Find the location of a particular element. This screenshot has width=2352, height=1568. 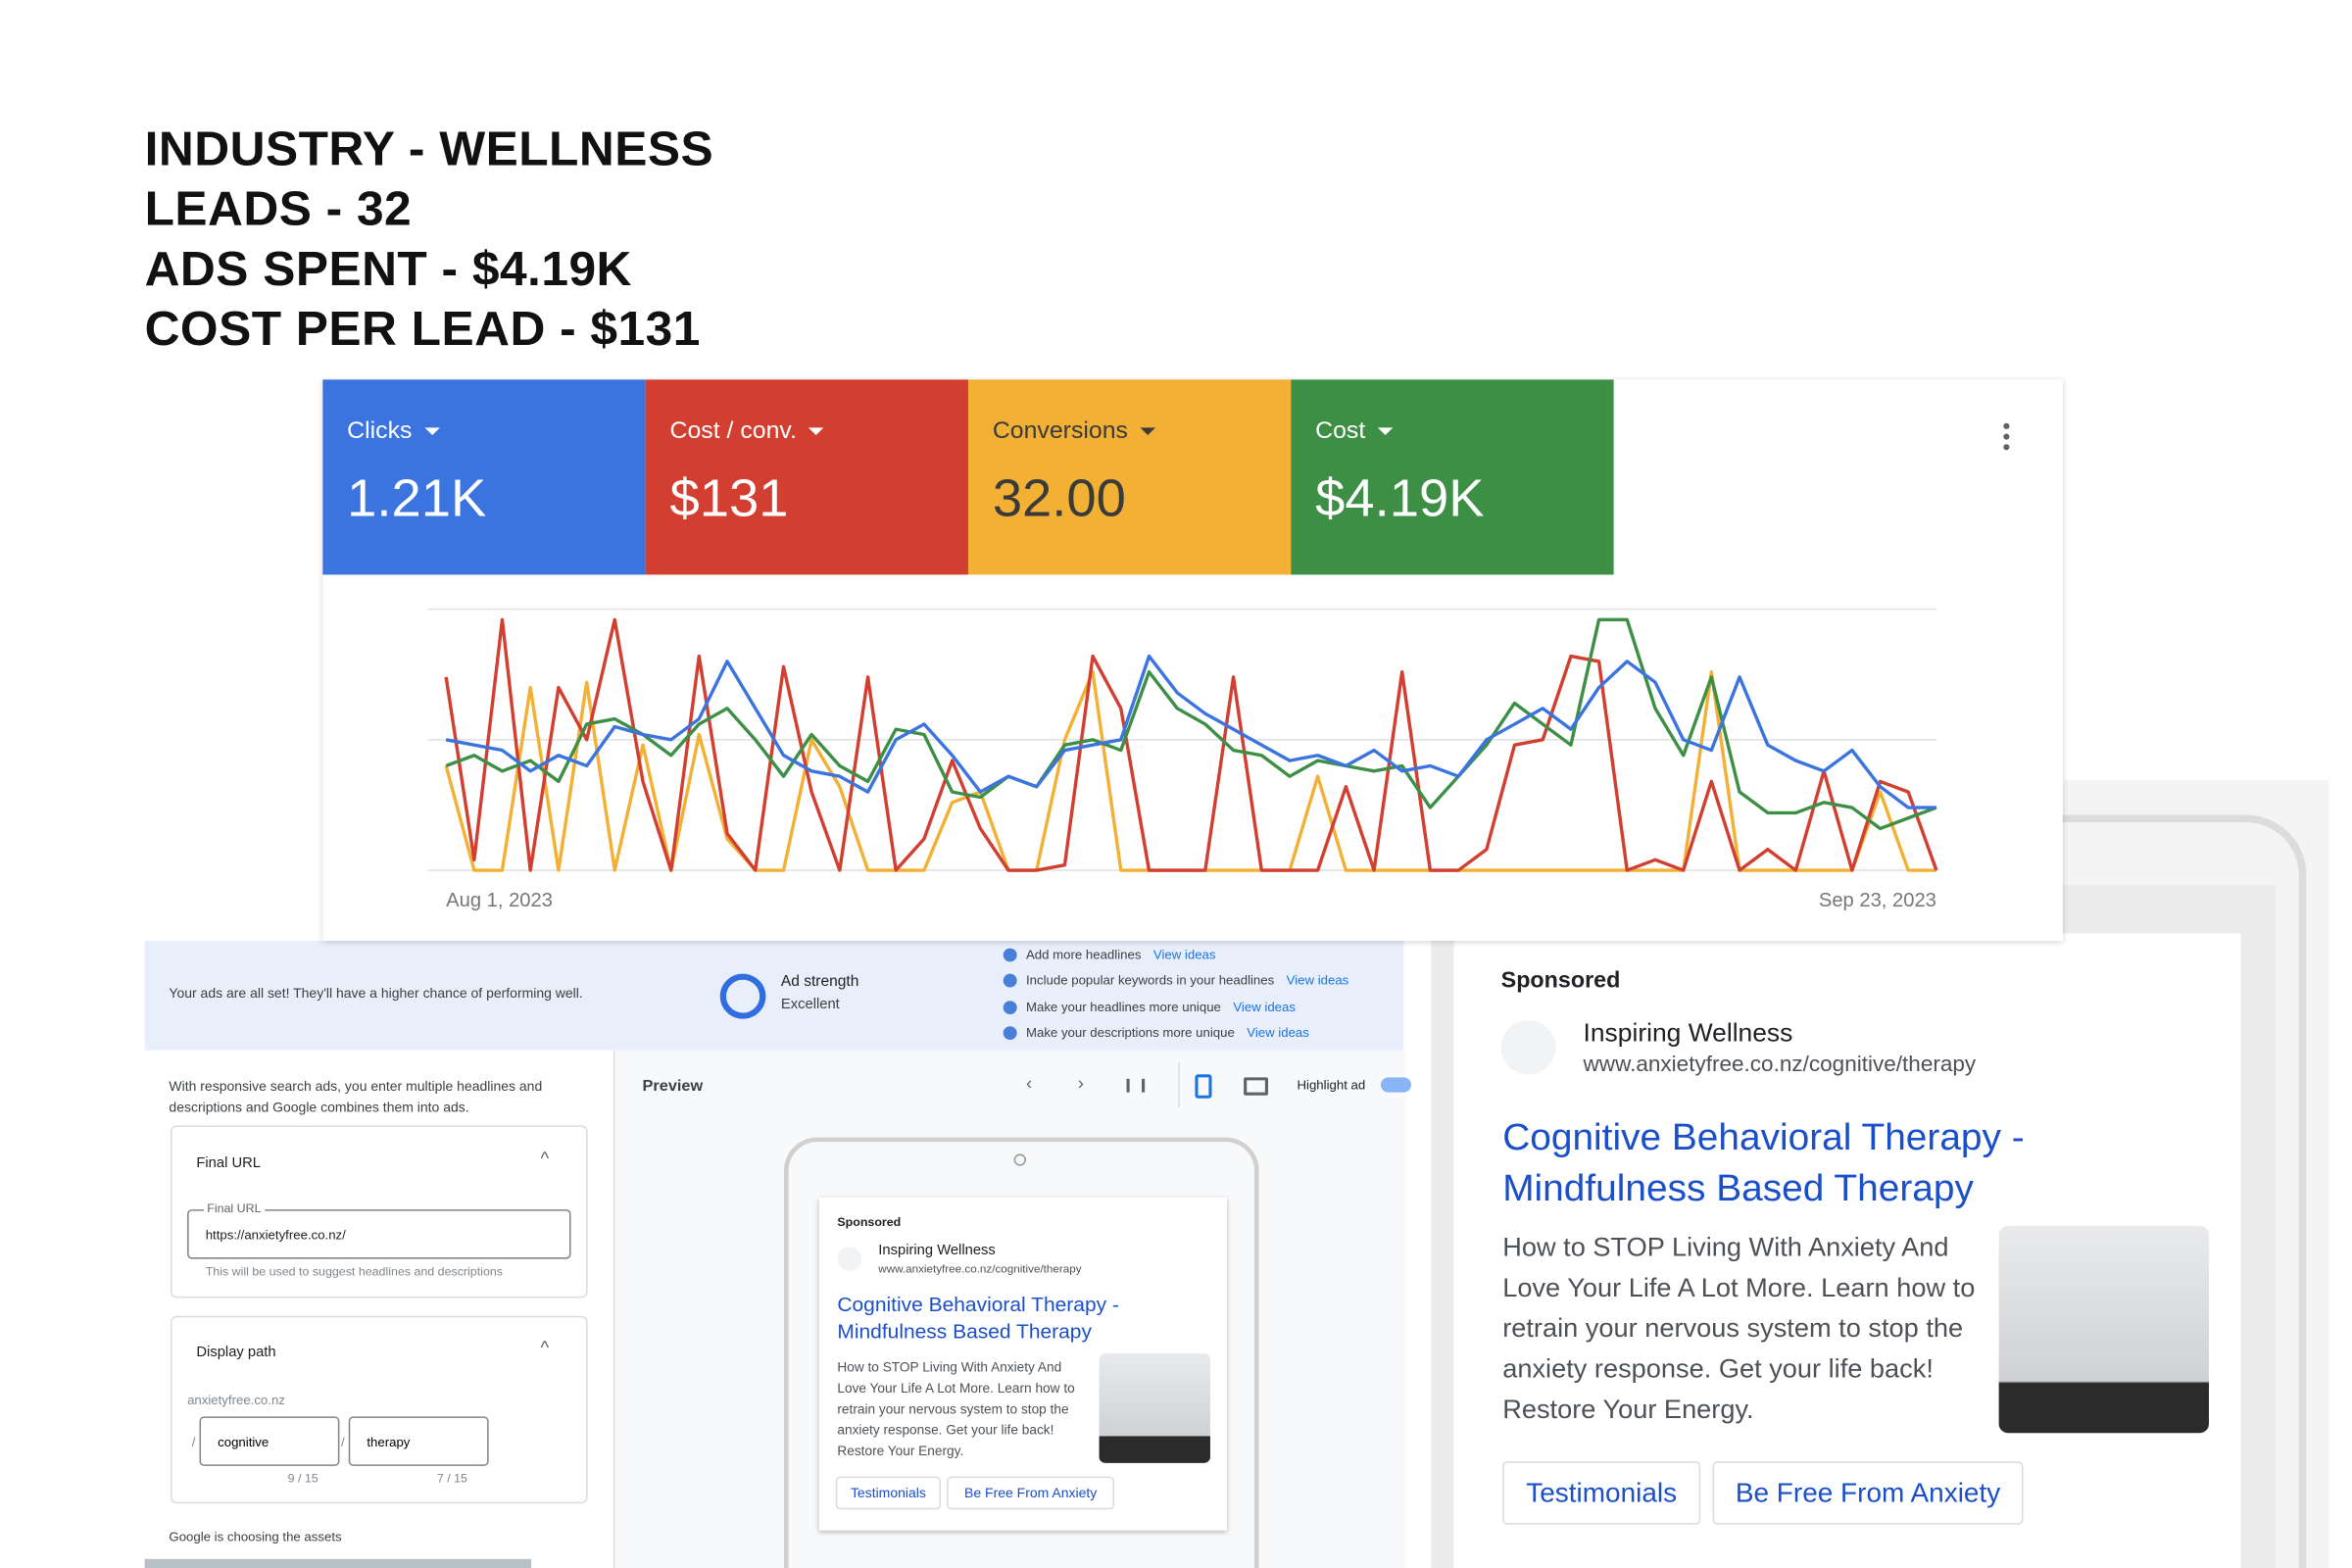

footer-note: Google is choosing the assets is located at coordinates (255, 1536).